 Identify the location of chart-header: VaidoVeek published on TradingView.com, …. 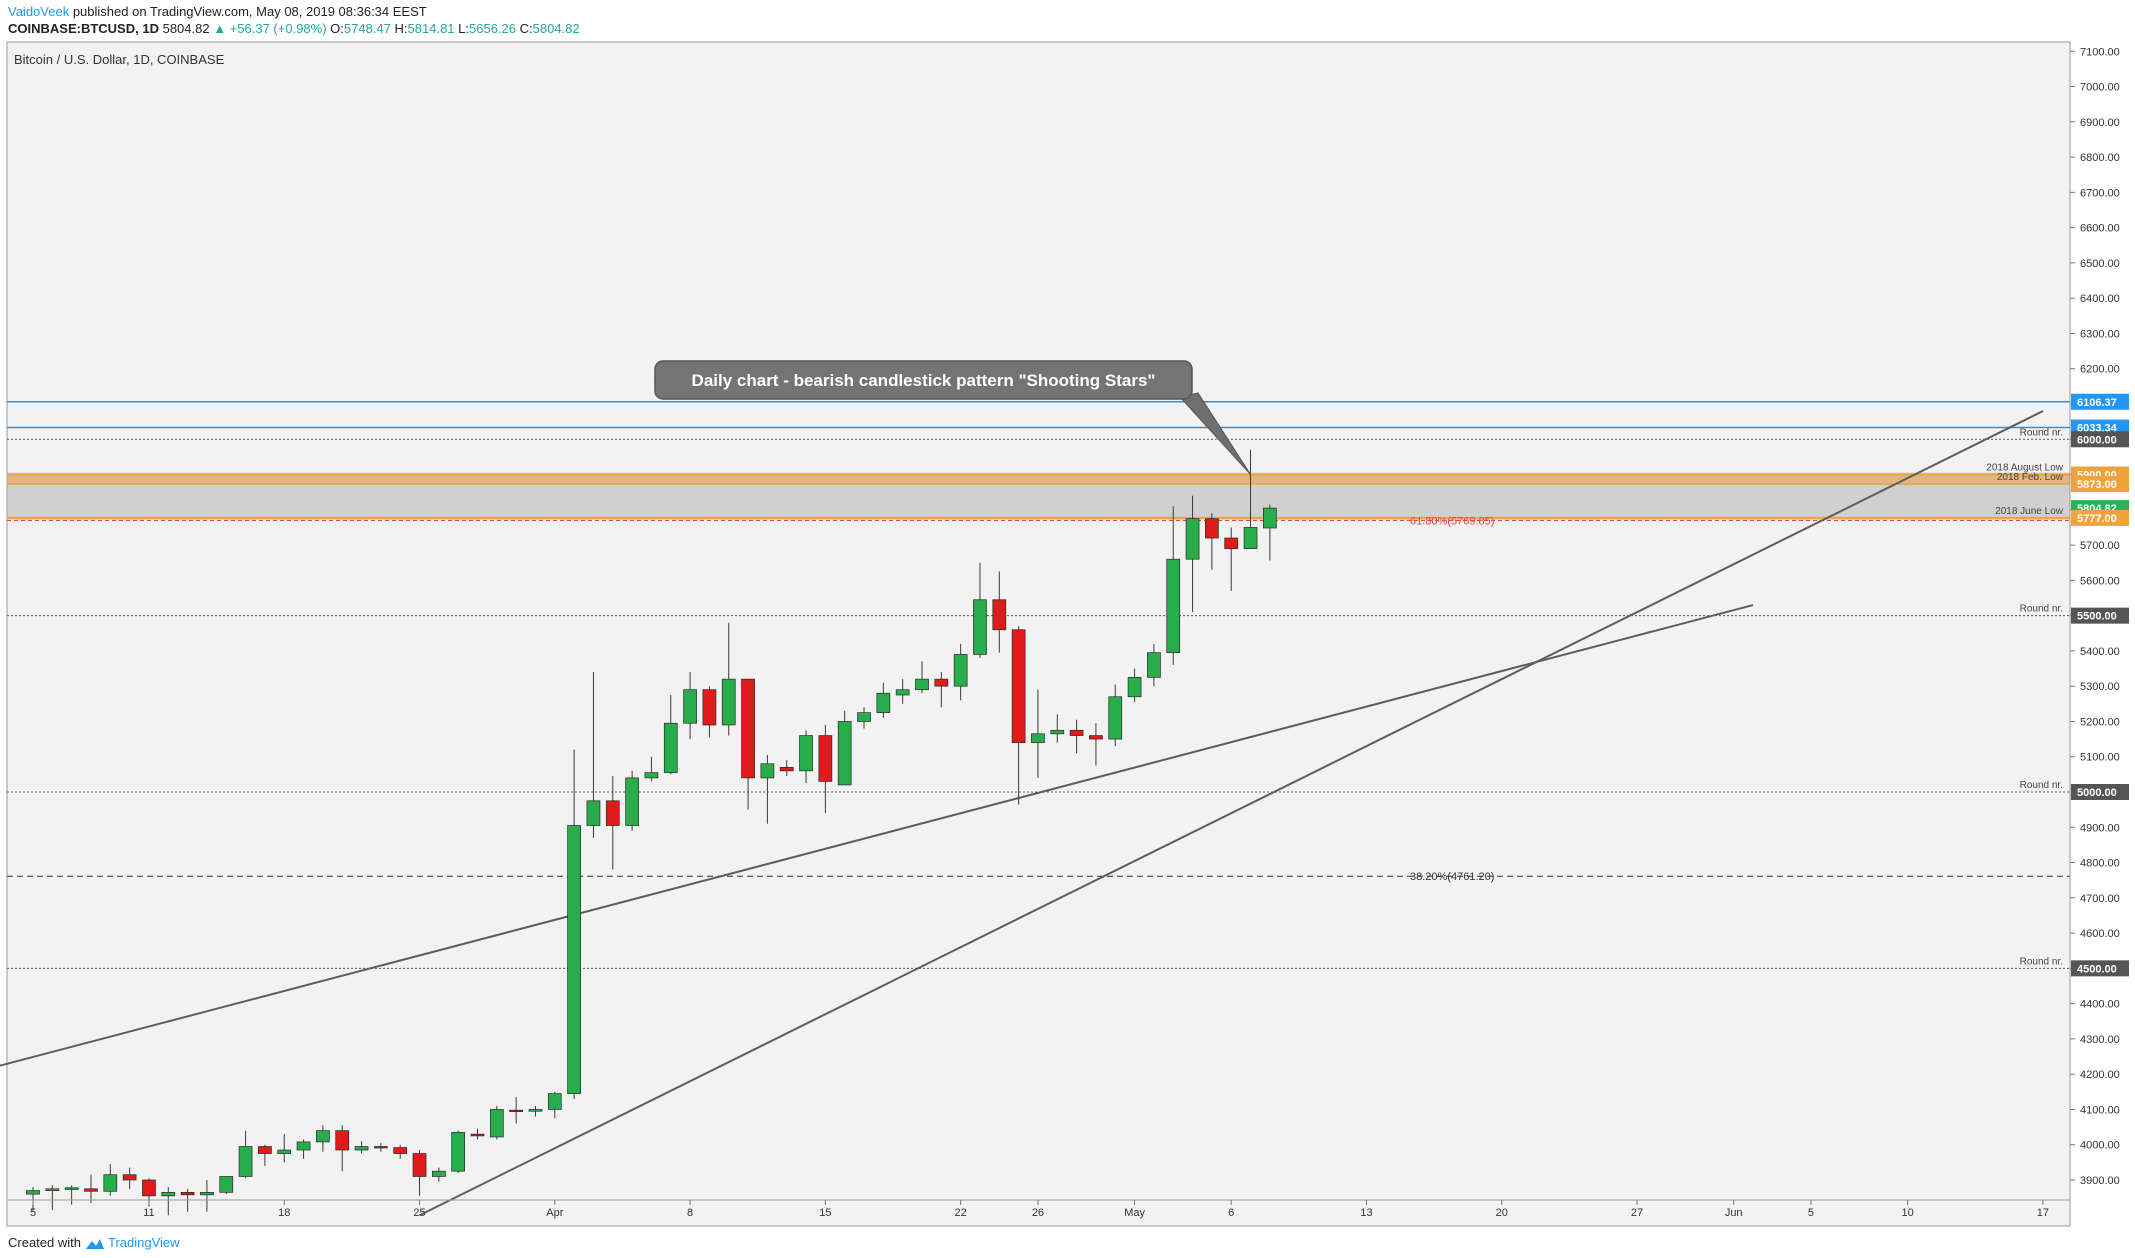
(1067, 20).